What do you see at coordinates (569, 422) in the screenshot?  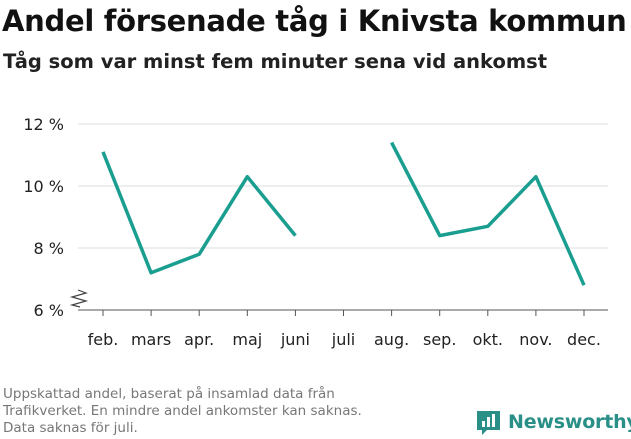 I see `brand-name: Newsworthy` at bounding box center [569, 422].